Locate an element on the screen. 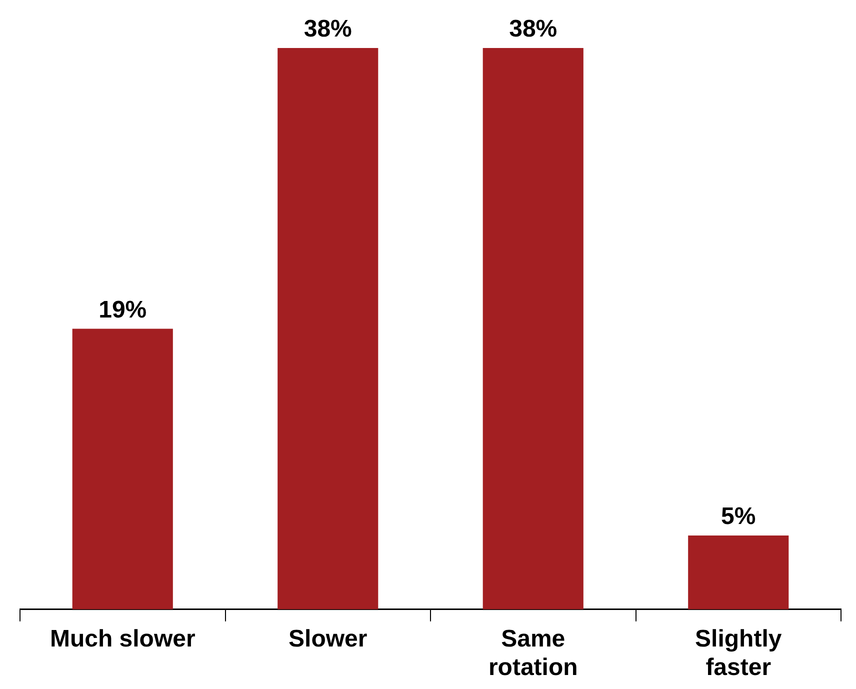 This screenshot has width=856, height=689. x-tick-label: Slightly faster is located at coordinates (738, 653).